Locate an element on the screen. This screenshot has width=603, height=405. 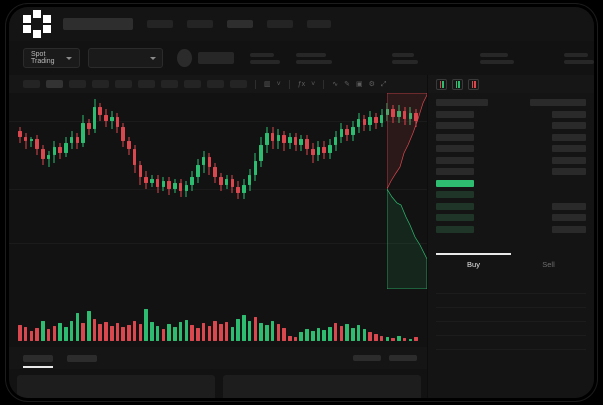
bottom-tab-orders is located at coordinates (38, 361).